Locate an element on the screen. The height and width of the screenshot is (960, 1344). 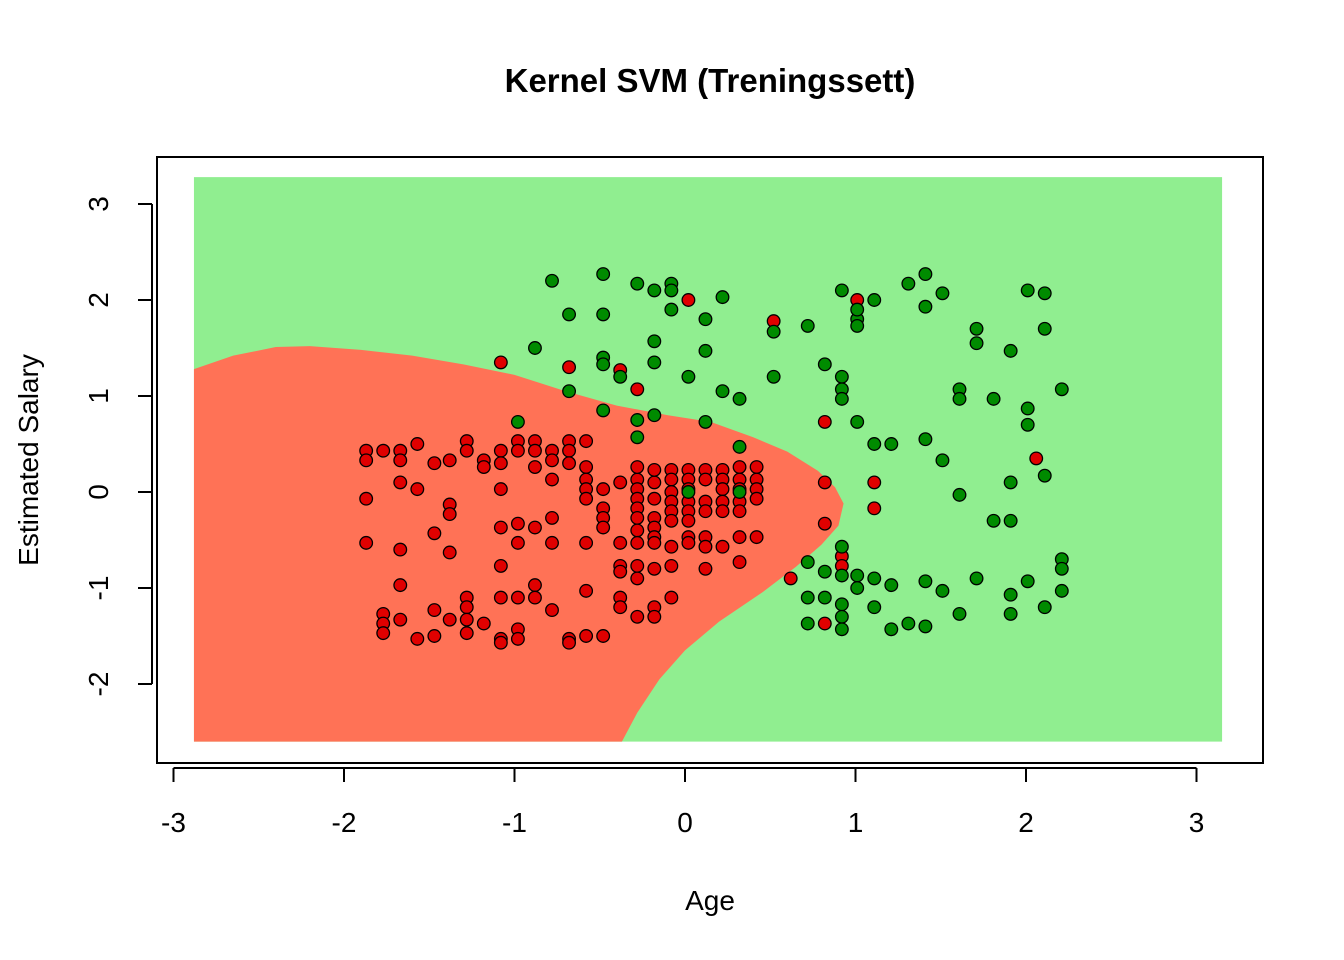
x-tick-label: 1 is located at coordinates (856, 822).